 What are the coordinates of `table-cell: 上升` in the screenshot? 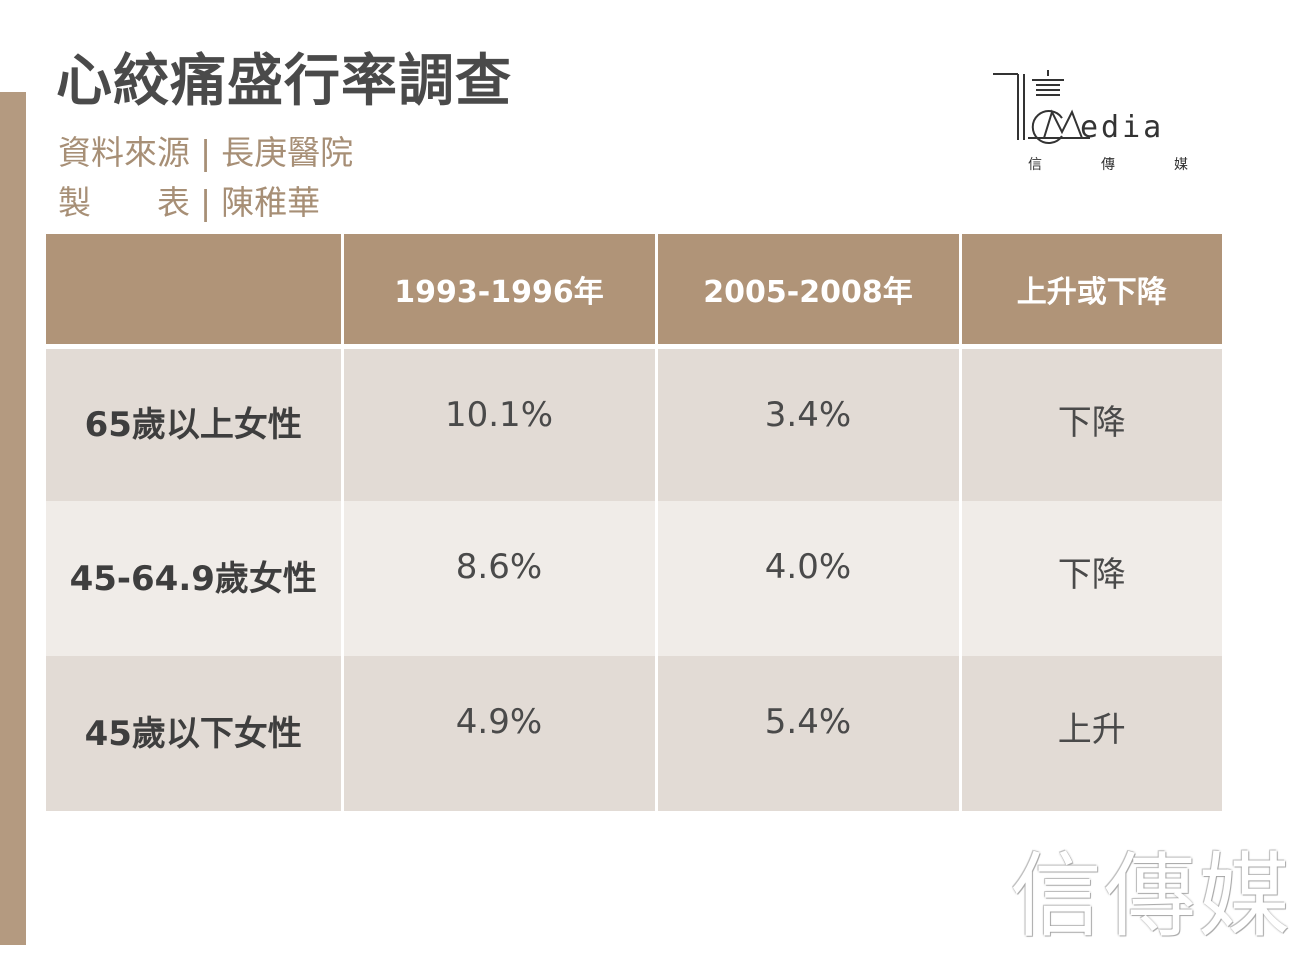 It's located at (1091, 730).